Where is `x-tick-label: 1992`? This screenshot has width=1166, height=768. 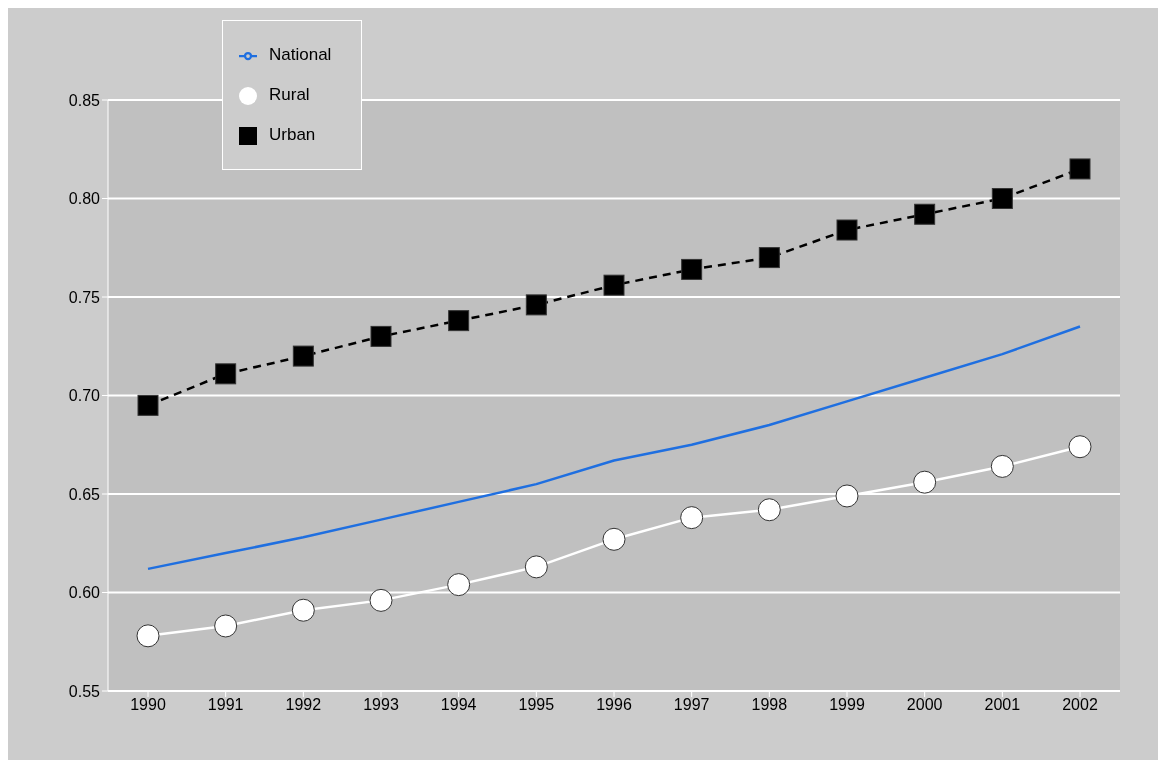 x-tick-label: 1992 is located at coordinates (303, 705).